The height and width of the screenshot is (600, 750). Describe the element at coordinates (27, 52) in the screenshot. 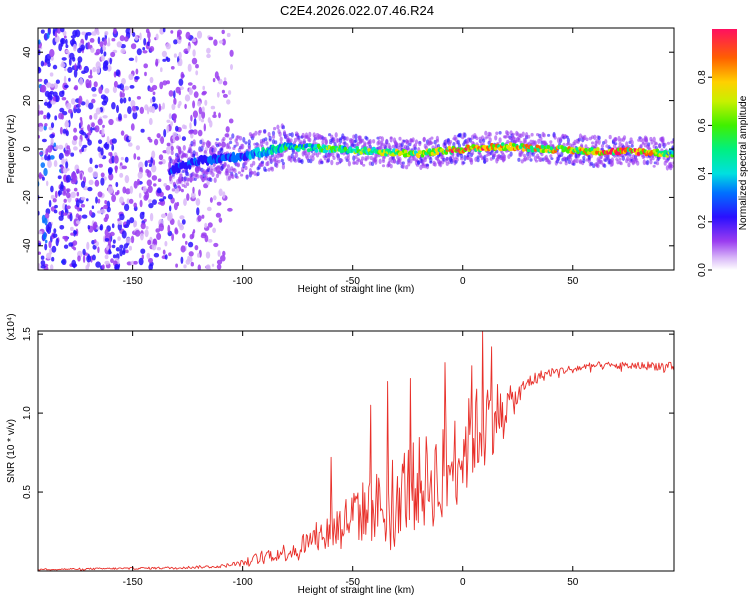

I see `spectrogram-y-tick-label: 40` at that location.